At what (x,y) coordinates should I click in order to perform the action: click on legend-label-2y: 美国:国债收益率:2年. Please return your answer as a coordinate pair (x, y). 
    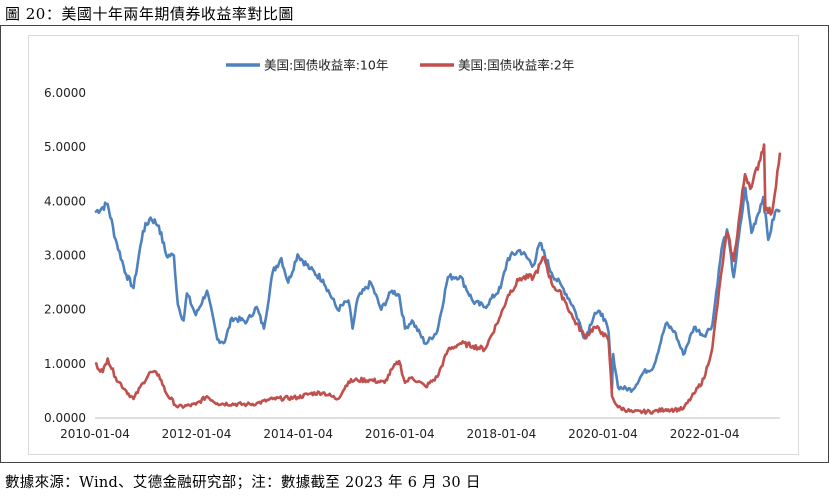
    Looking at the image, I should click on (516, 65).